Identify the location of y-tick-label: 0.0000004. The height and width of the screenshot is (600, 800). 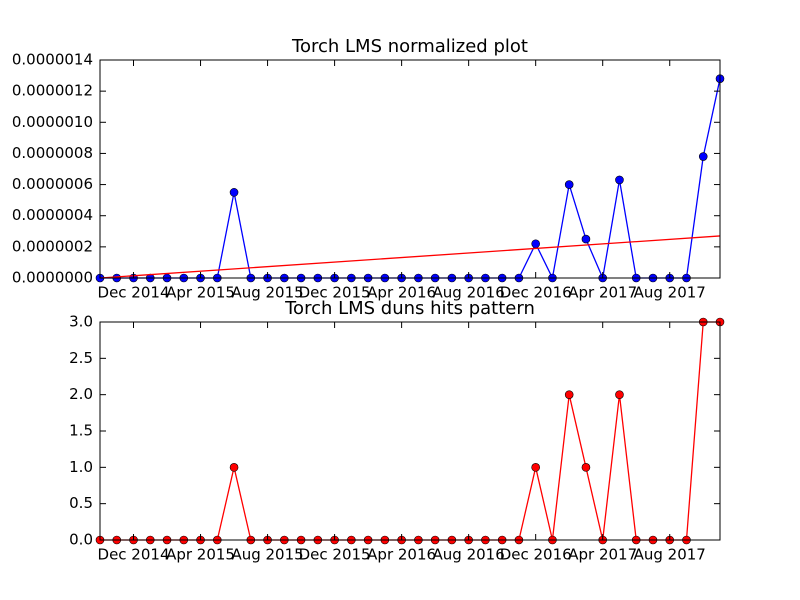
(52, 215).